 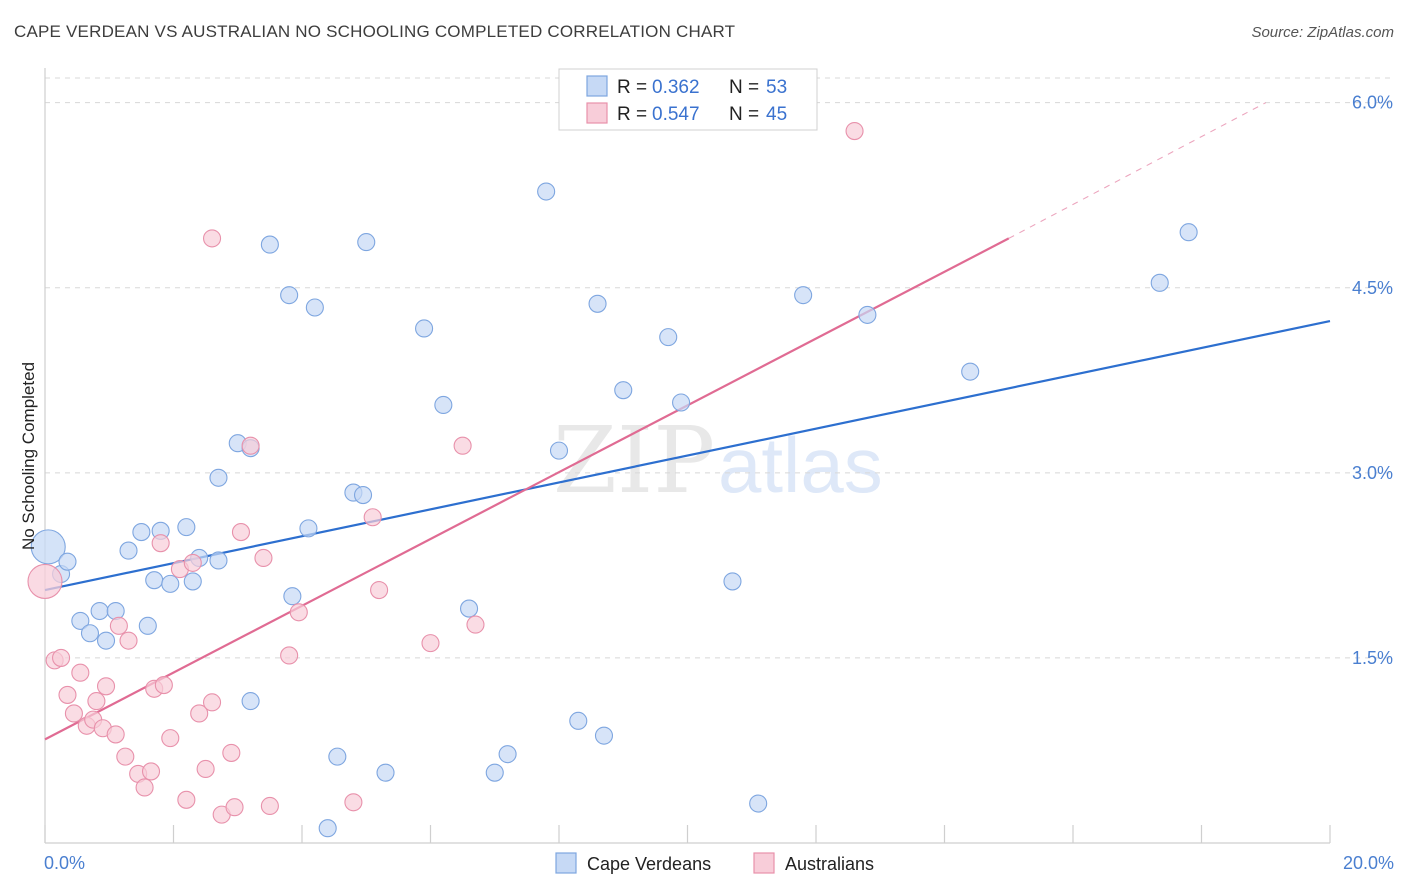 I want to click on legend-swatch-australians, so click(x=597, y=113).